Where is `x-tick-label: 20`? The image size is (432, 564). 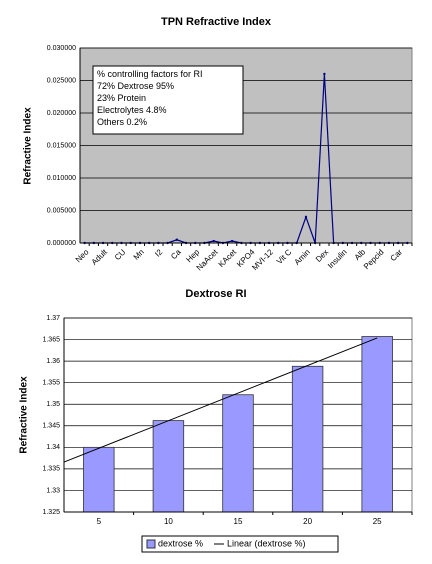 x-tick-label: 20 is located at coordinates (307, 521).